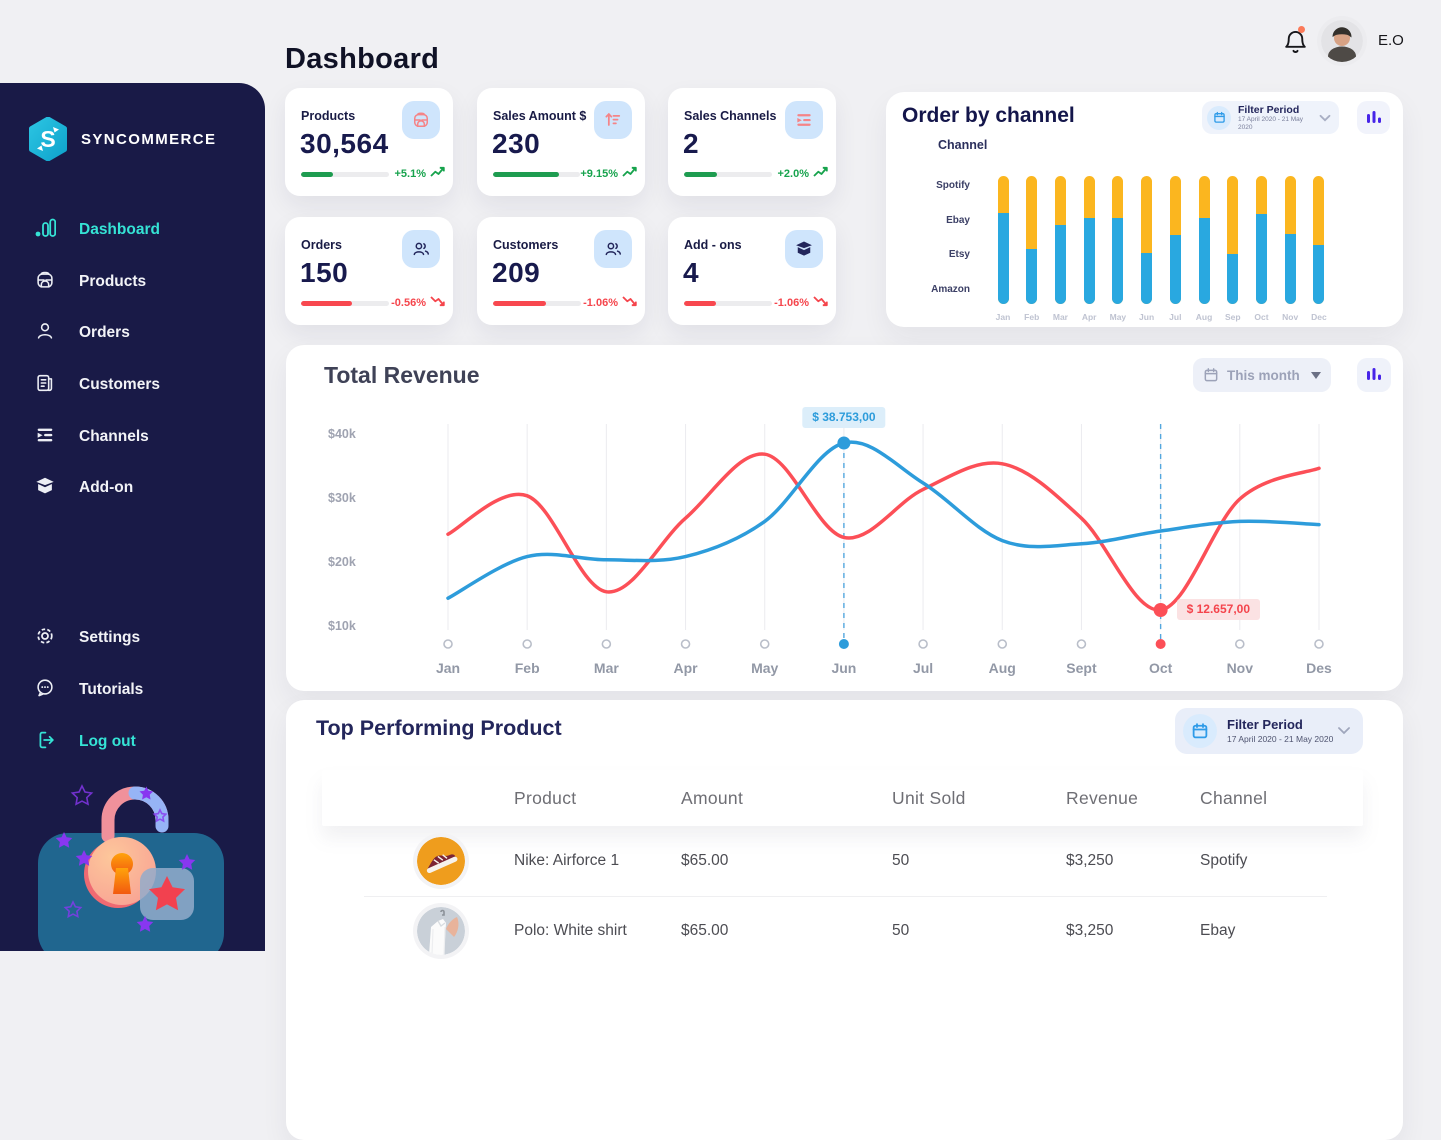 The height and width of the screenshot is (1140, 1441). What do you see at coordinates (342, 498) in the screenshot?
I see `y-axis-label: $30k` at bounding box center [342, 498].